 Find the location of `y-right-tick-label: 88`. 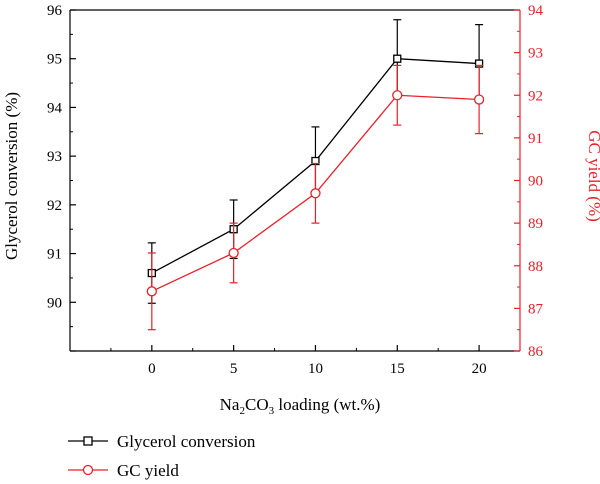

y-right-tick-label: 88 is located at coordinates (535, 267).